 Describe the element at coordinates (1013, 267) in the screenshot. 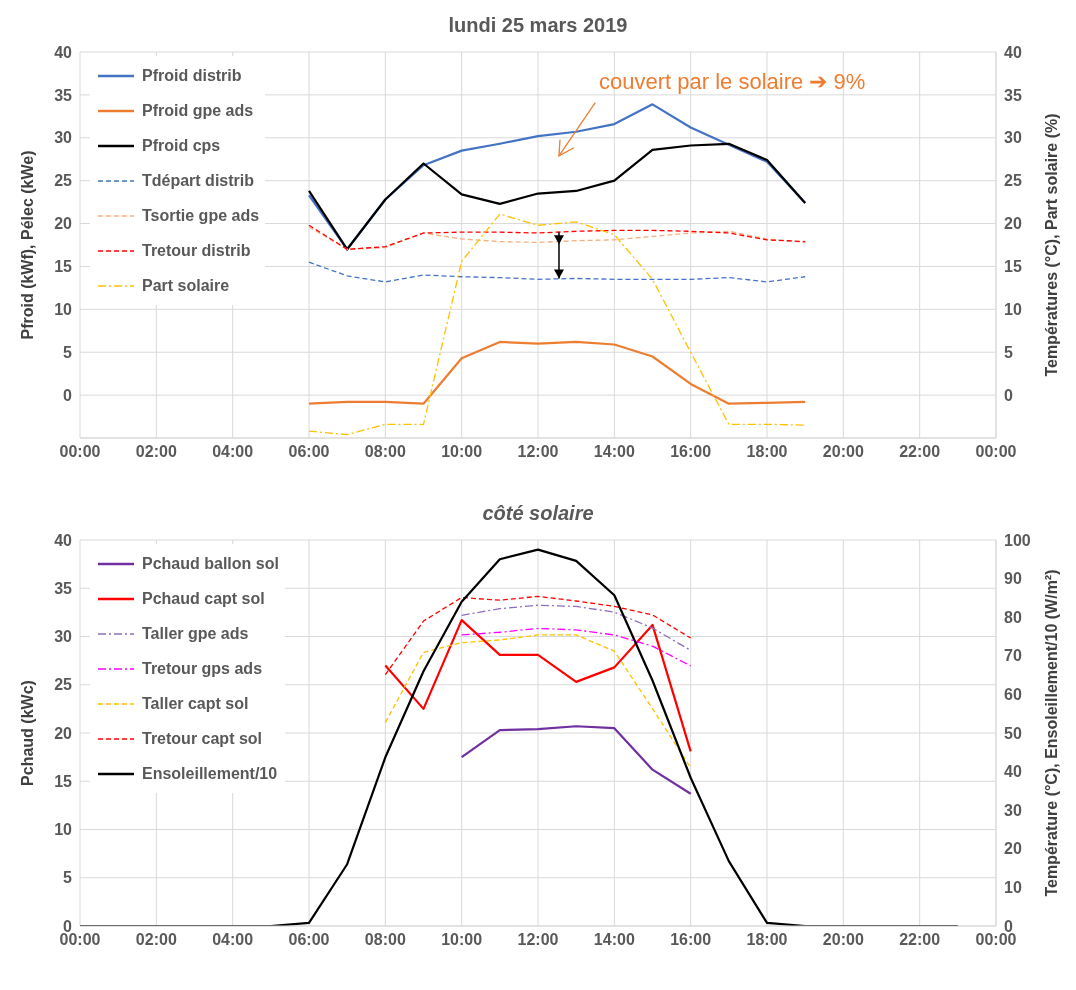

I see `y2-tick-label: 15` at that location.